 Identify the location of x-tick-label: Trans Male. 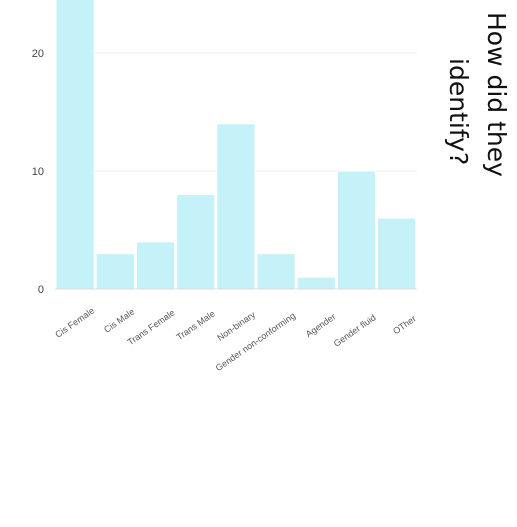
(196, 325).